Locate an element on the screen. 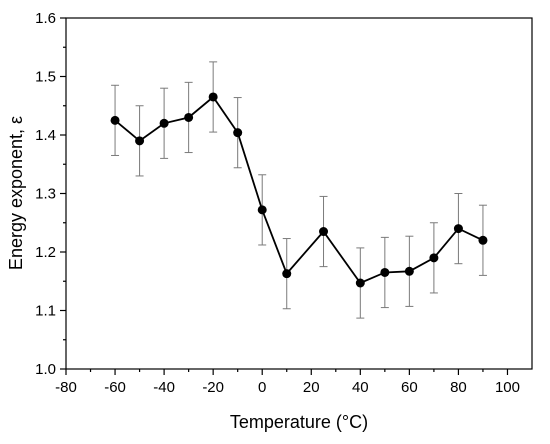  x-tick-label: -20 is located at coordinates (213, 387).